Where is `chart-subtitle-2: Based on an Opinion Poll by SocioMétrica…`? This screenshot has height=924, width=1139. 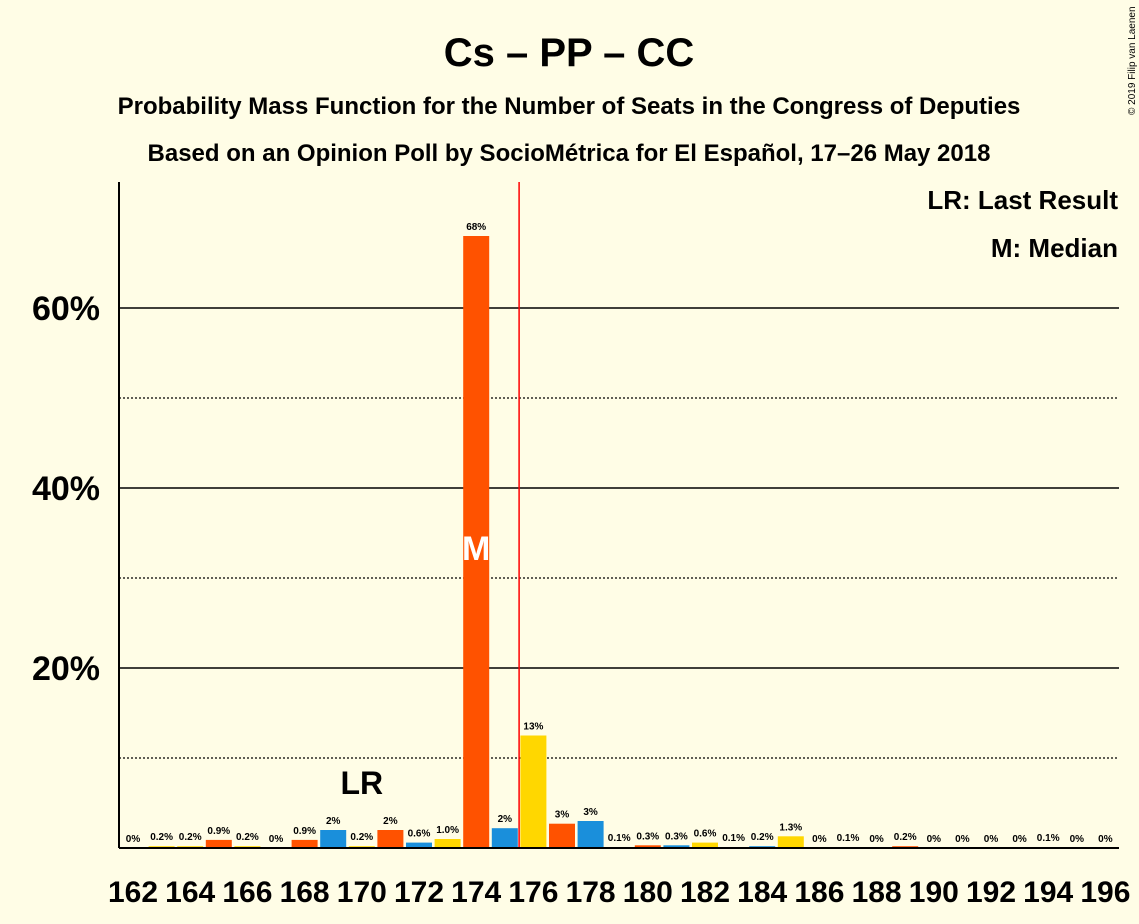 chart-subtitle-2: Based on an Opinion Poll by SocioMétrica… is located at coordinates (569, 153).